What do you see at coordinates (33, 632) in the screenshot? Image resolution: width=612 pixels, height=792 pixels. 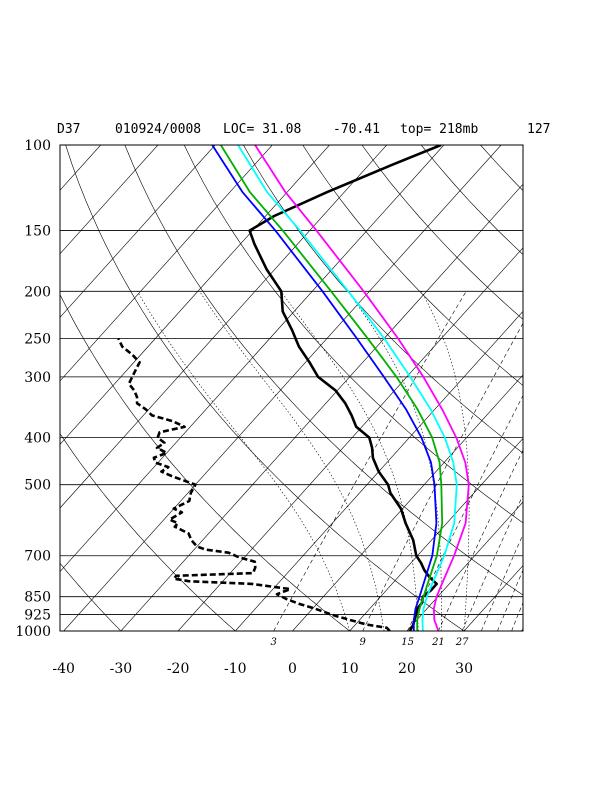 I see `pressure-tick-label: 1000` at bounding box center [33, 632].